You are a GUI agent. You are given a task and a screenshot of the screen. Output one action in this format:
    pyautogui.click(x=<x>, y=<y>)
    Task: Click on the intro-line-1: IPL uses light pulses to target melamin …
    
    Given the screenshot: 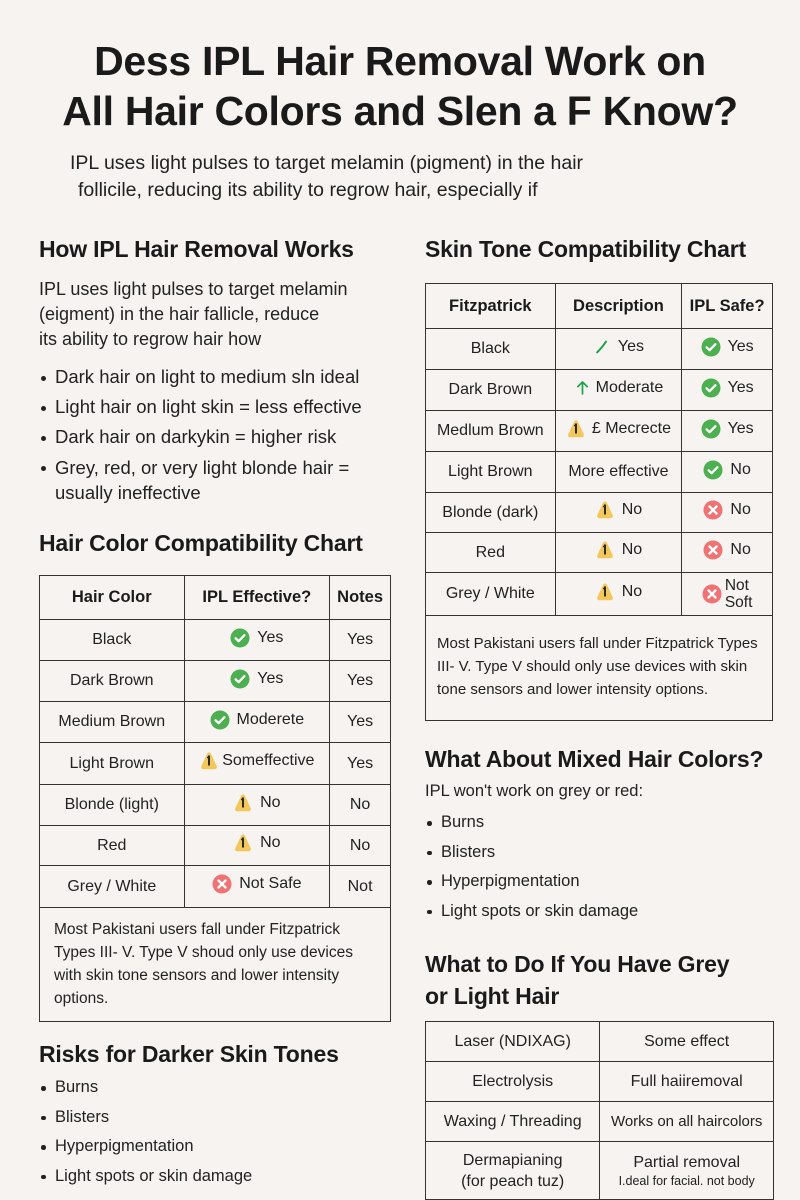 What is the action you would take?
    pyautogui.click(x=327, y=163)
    